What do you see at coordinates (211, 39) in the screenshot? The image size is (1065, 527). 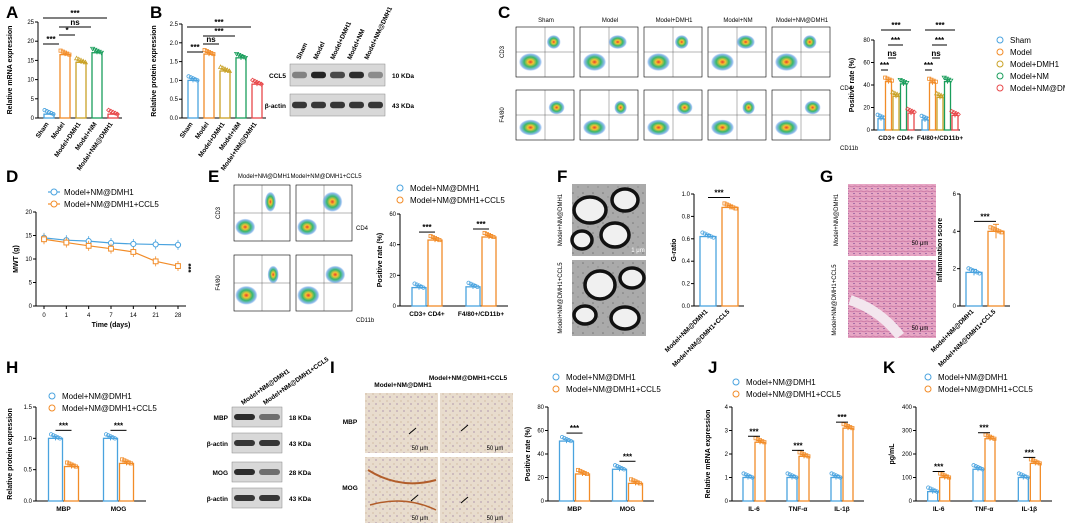 I see `significance-label: ns` at bounding box center [211, 39].